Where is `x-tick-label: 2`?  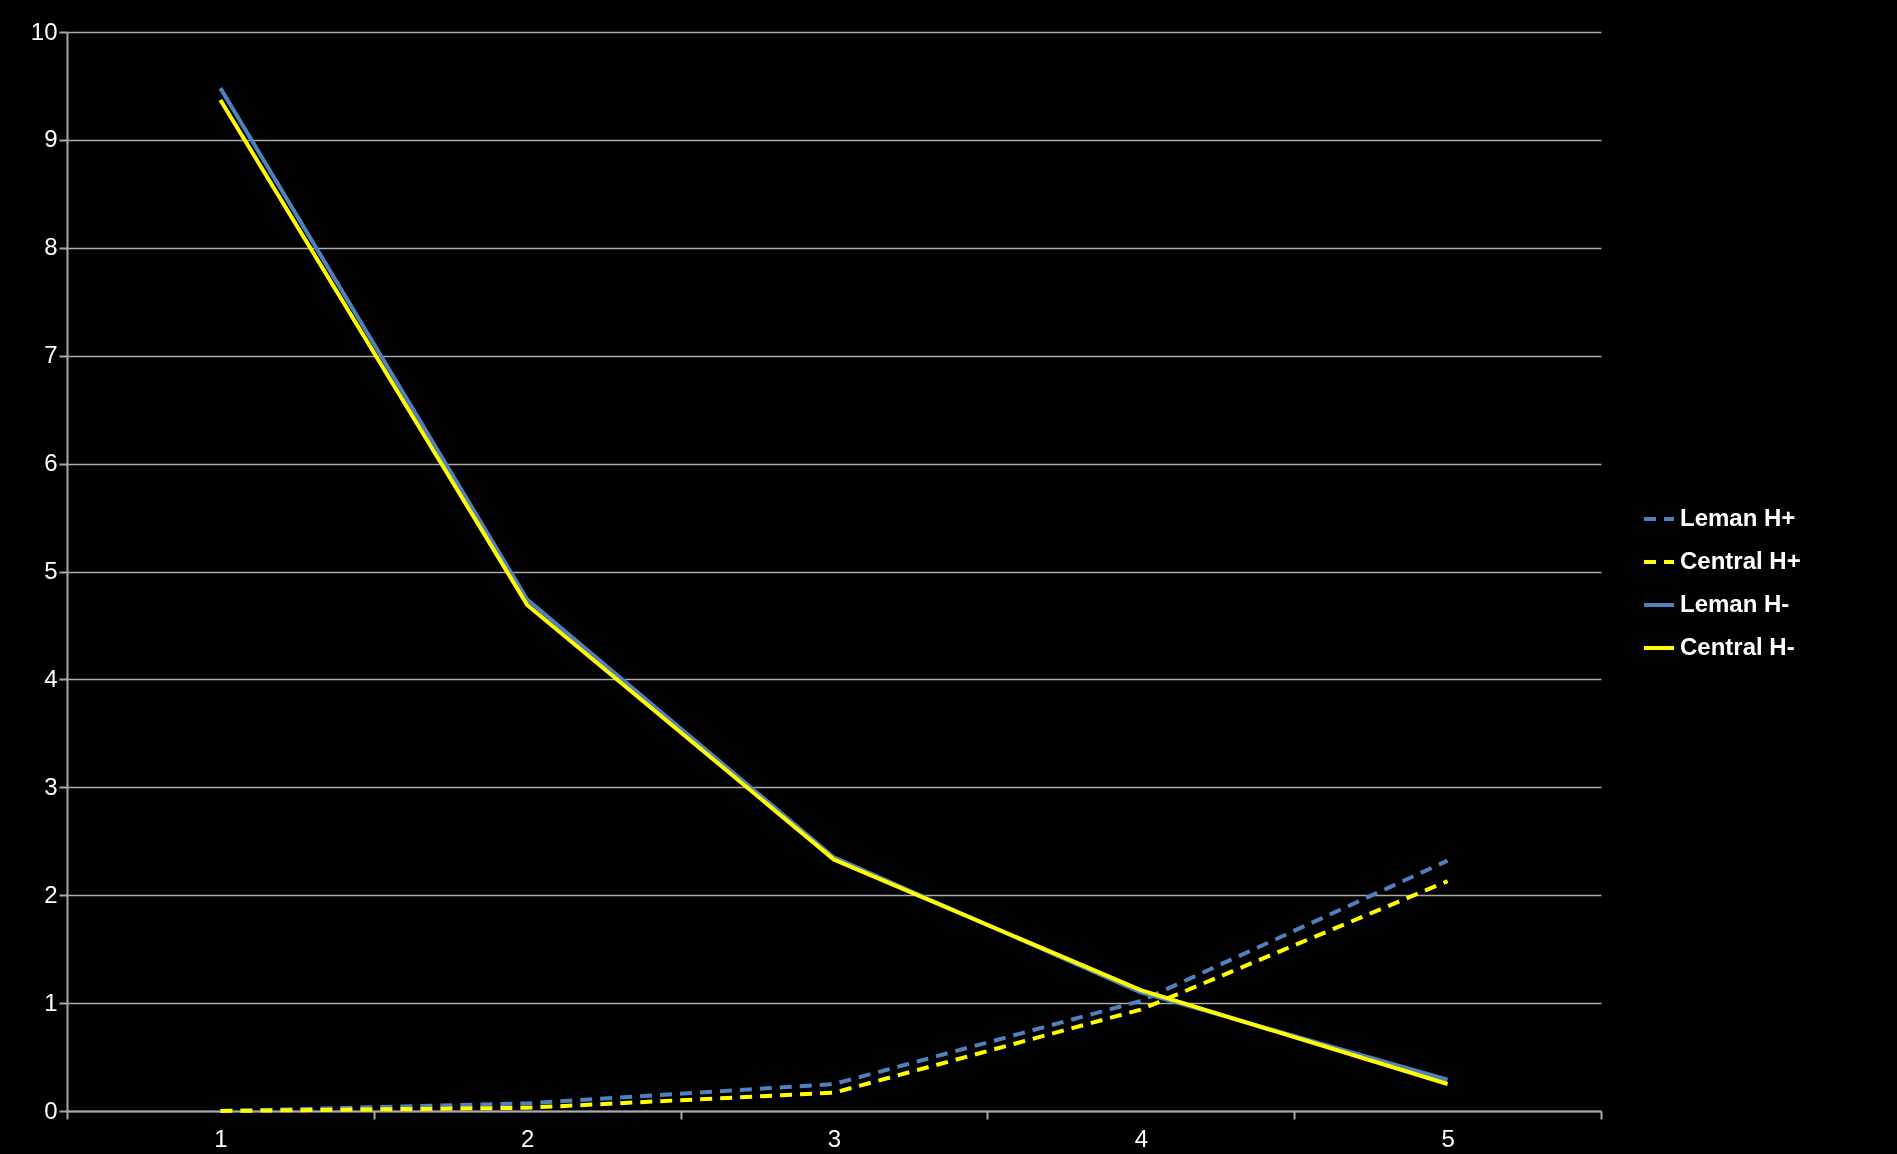
x-tick-label: 2 is located at coordinates (528, 1138).